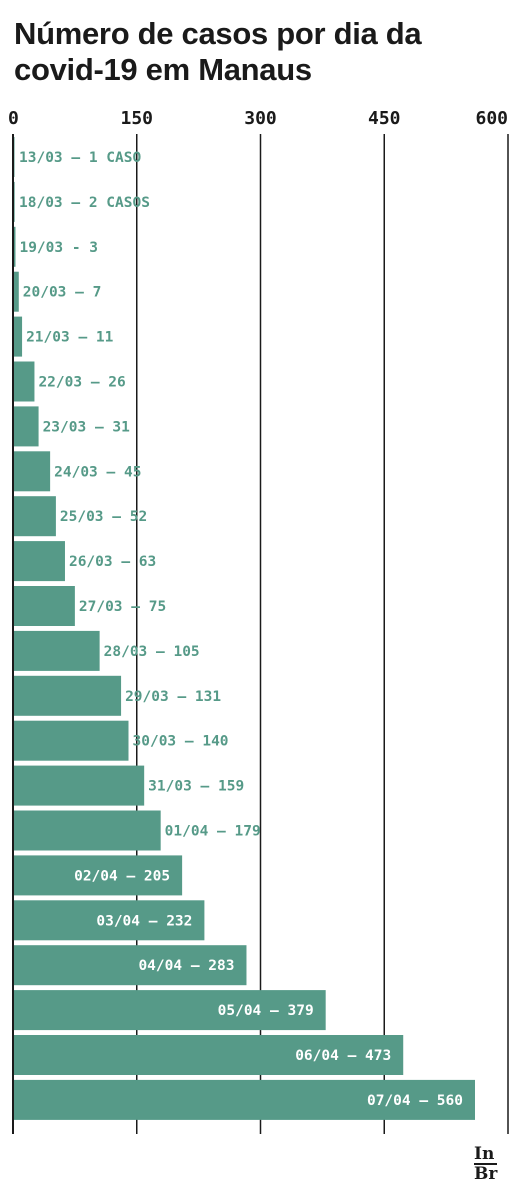 This screenshot has width=521, height=1200. I want to click on bar-label: 21/03 – 11, so click(70, 338).